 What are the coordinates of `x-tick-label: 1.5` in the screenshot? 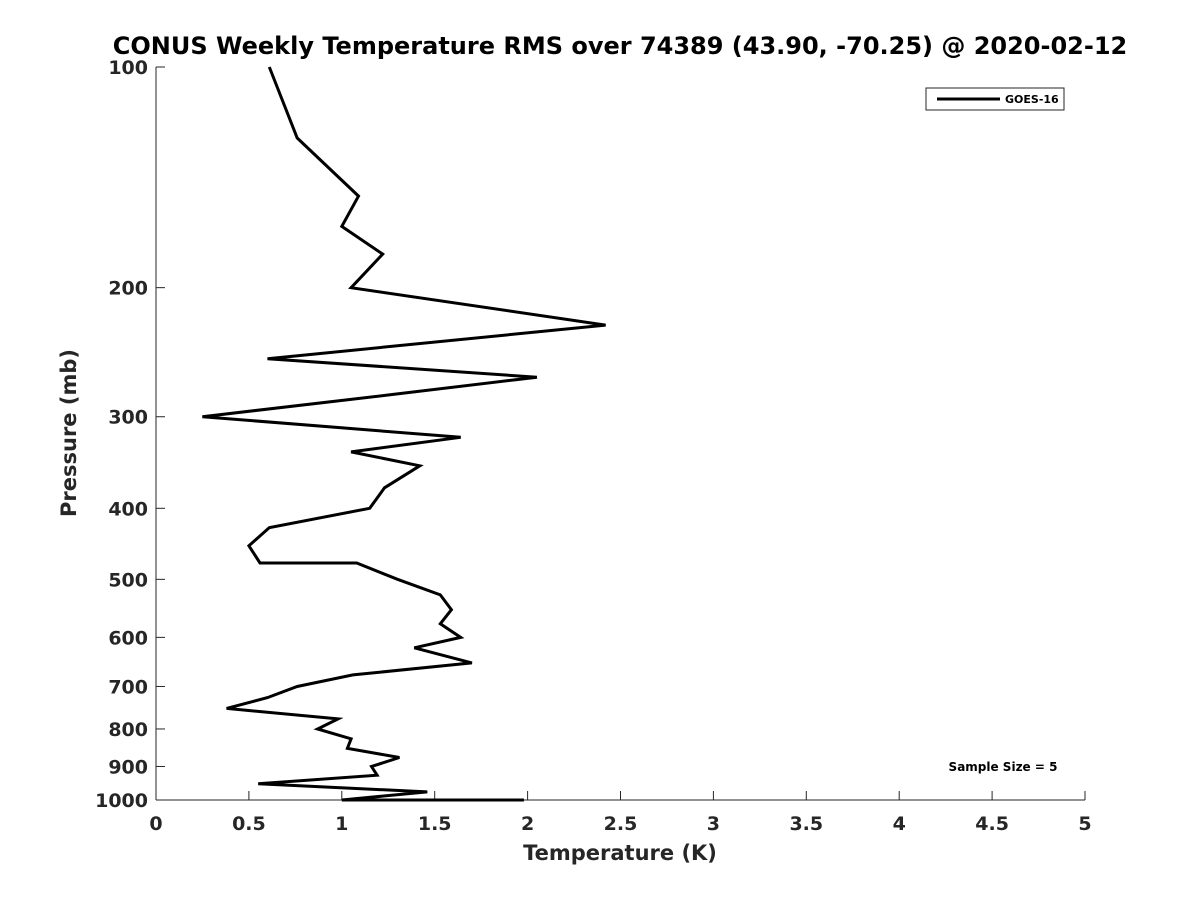 It's located at (435, 824).